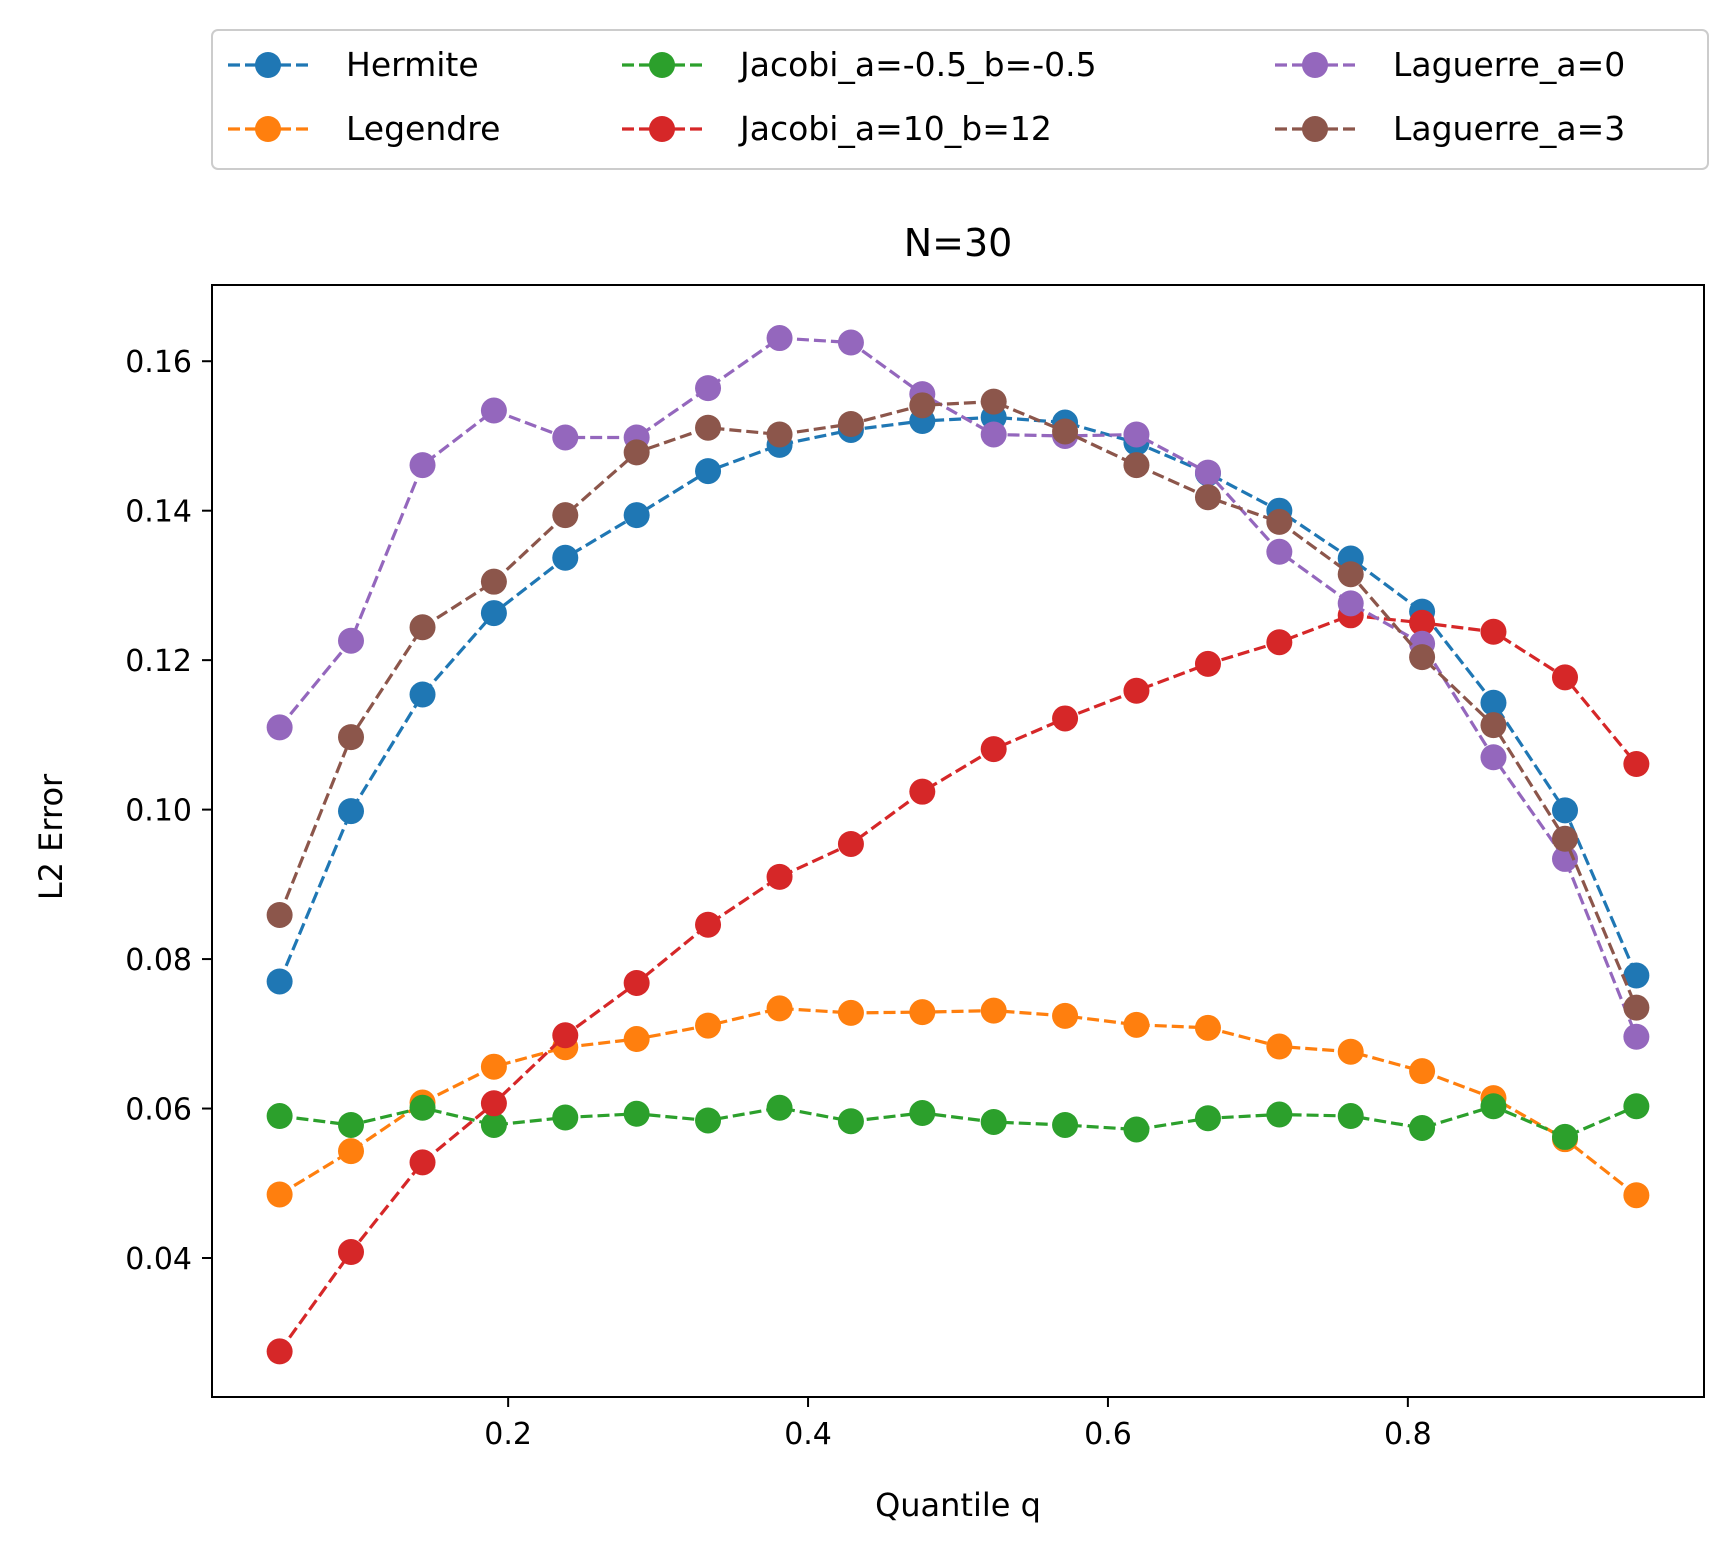  I want to click on legend-item-laguerre-a-3: Laguerre_a=3, so click(1450, 128).